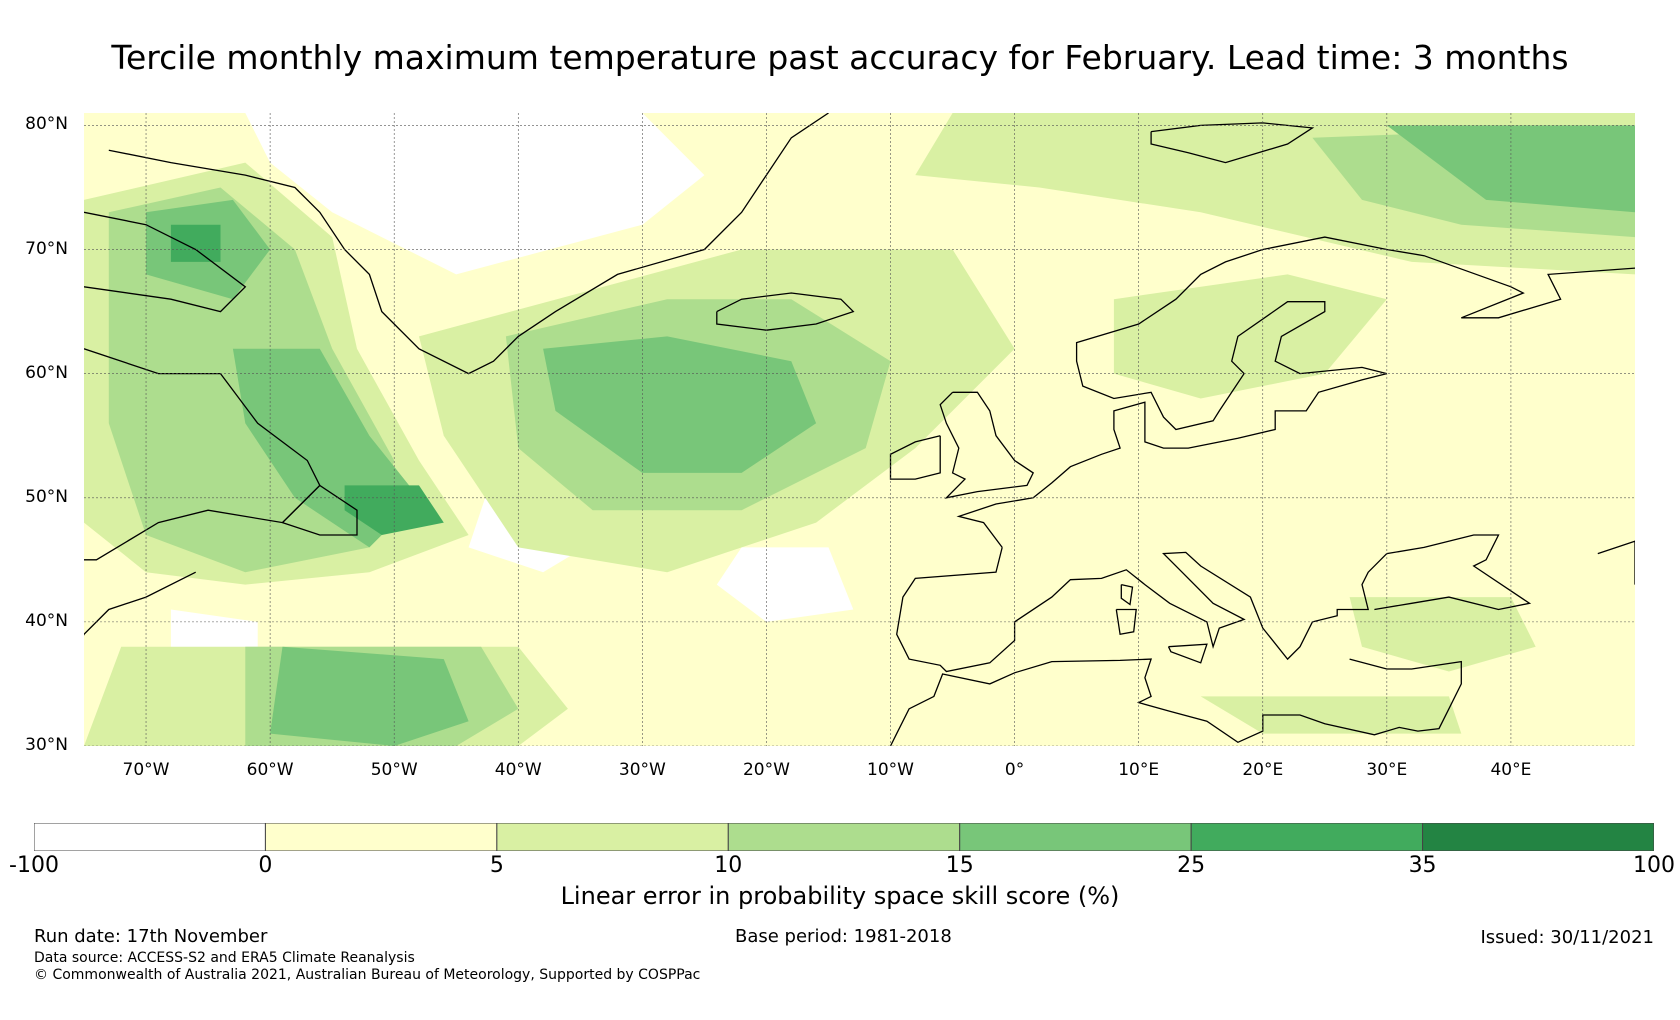 This screenshot has width=1680, height=1020. I want to click on longitude-label: 20°E, so click(1263, 770).